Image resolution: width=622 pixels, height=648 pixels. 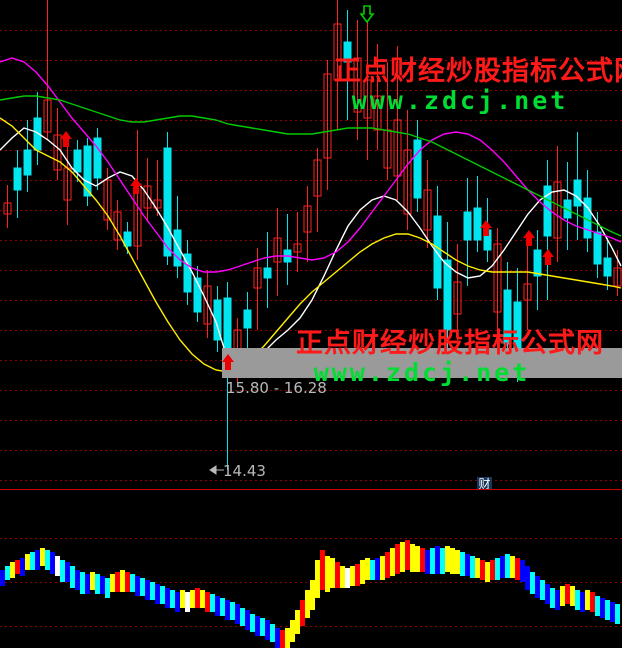 What do you see at coordinates (460, 100) in the screenshot?
I see `watermark-top-url: www.zdcj.net` at bounding box center [460, 100].